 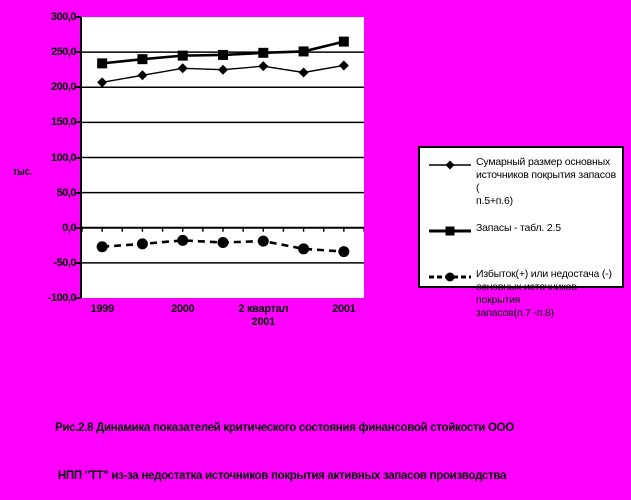 I want to click on y-tick-label: 250,0, so click(x=63, y=52).